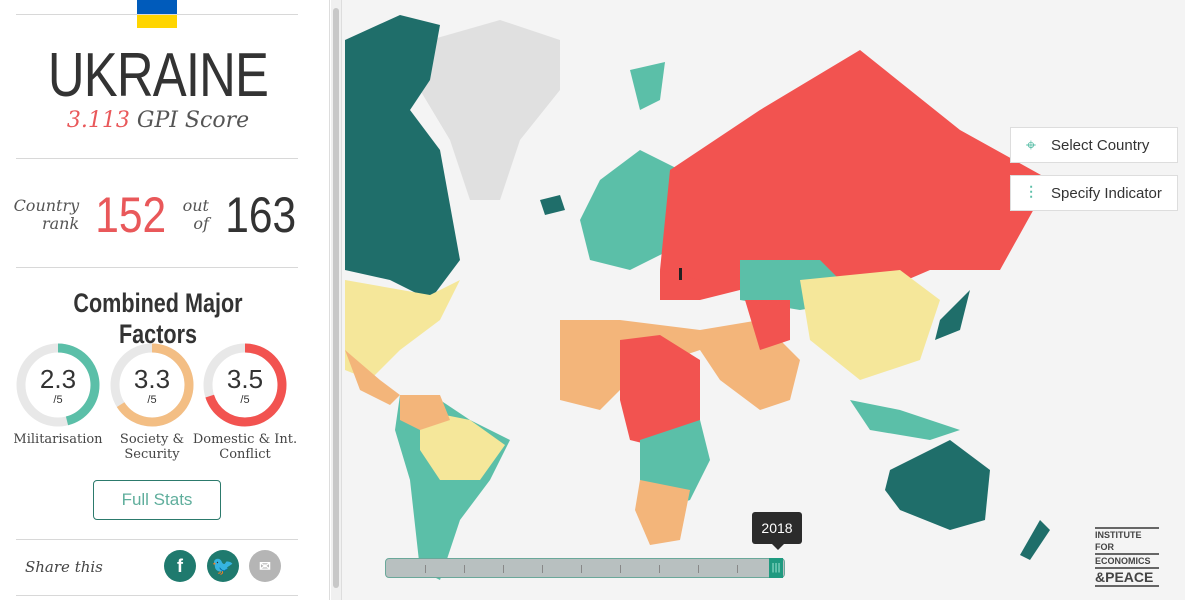 The height and width of the screenshot is (600, 1185). What do you see at coordinates (158, 318) in the screenshot?
I see `factors-title: Combined Major Factors` at bounding box center [158, 318].